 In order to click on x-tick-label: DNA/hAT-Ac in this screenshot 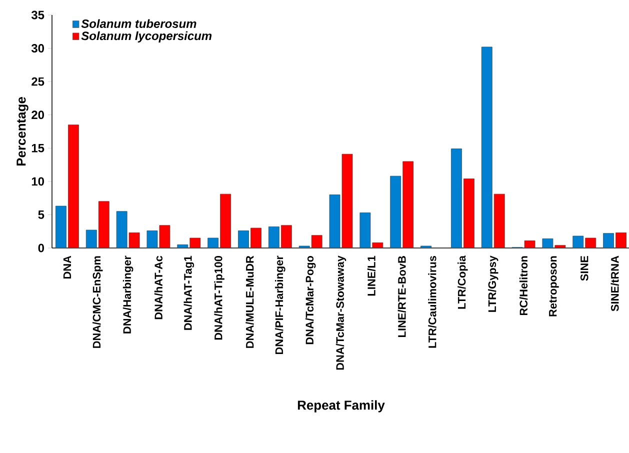, I will do `click(158, 288)`.